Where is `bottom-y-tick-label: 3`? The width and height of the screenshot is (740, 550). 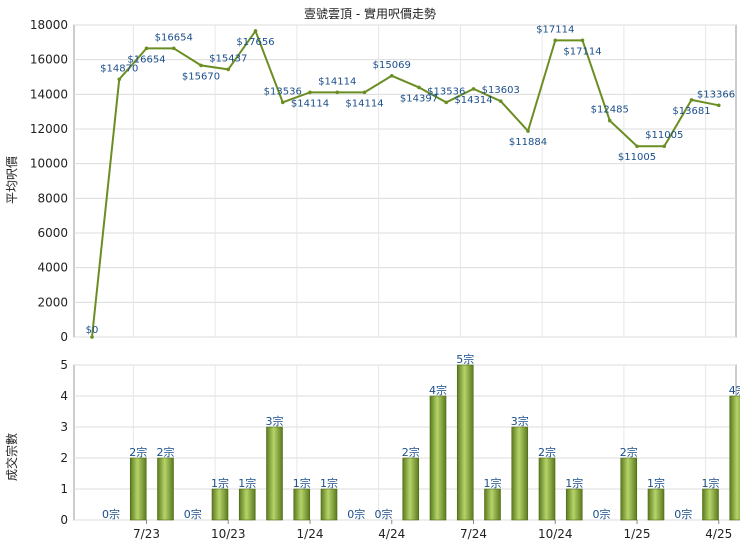 bottom-y-tick-label: 3 is located at coordinates (64, 427).